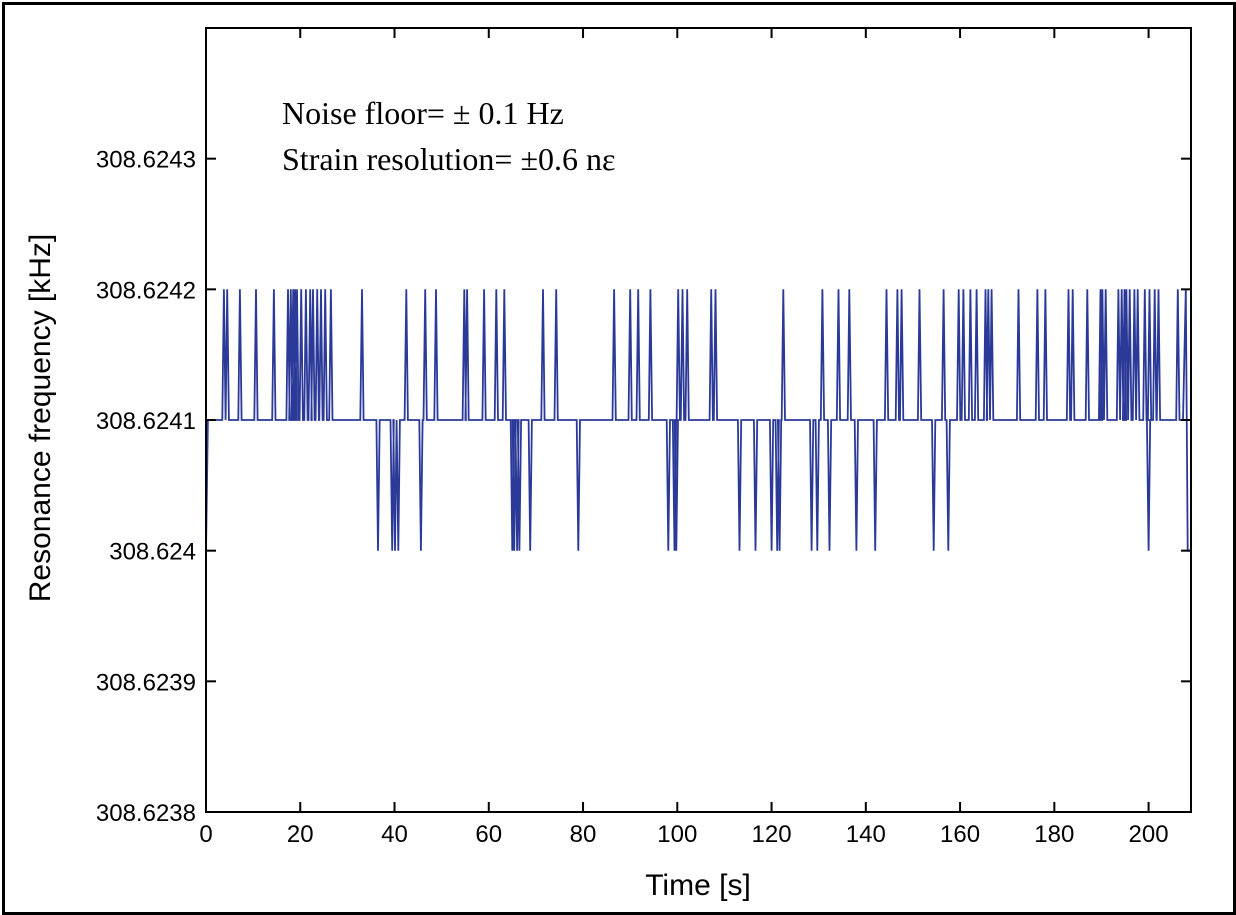 This screenshot has width=1236, height=915. I want to click on x-tick-label: 80, so click(583, 834).